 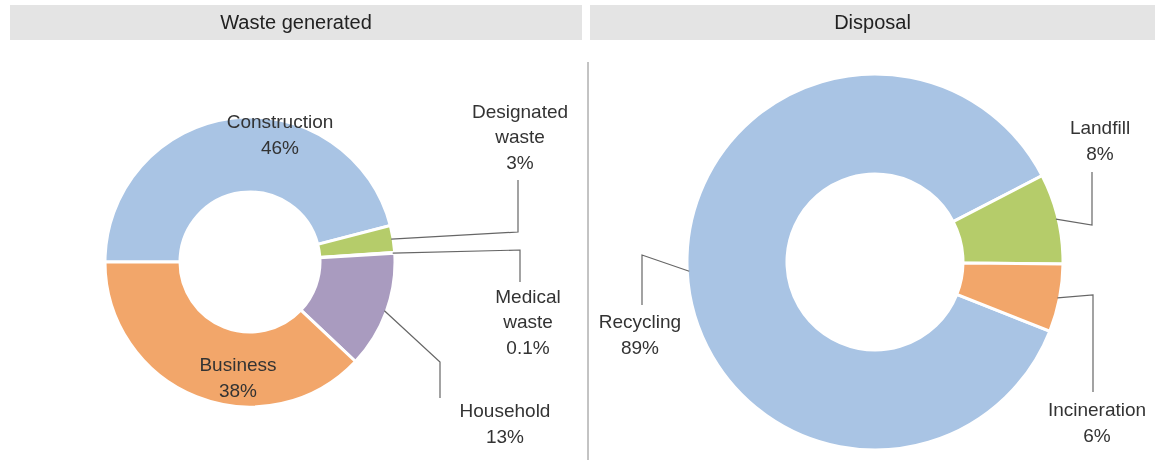 What do you see at coordinates (238, 390) in the screenshot?
I see `data-label: 38%` at bounding box center [238, 390].